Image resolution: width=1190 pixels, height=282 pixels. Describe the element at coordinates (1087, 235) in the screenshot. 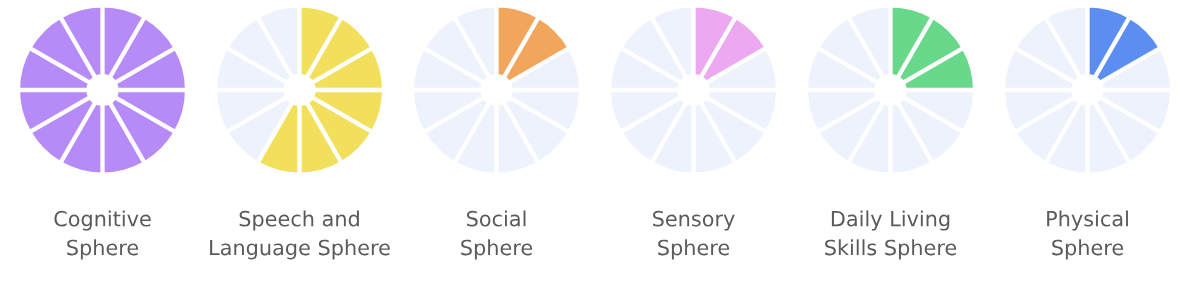

I see `text: Physical Sphere` at that location.